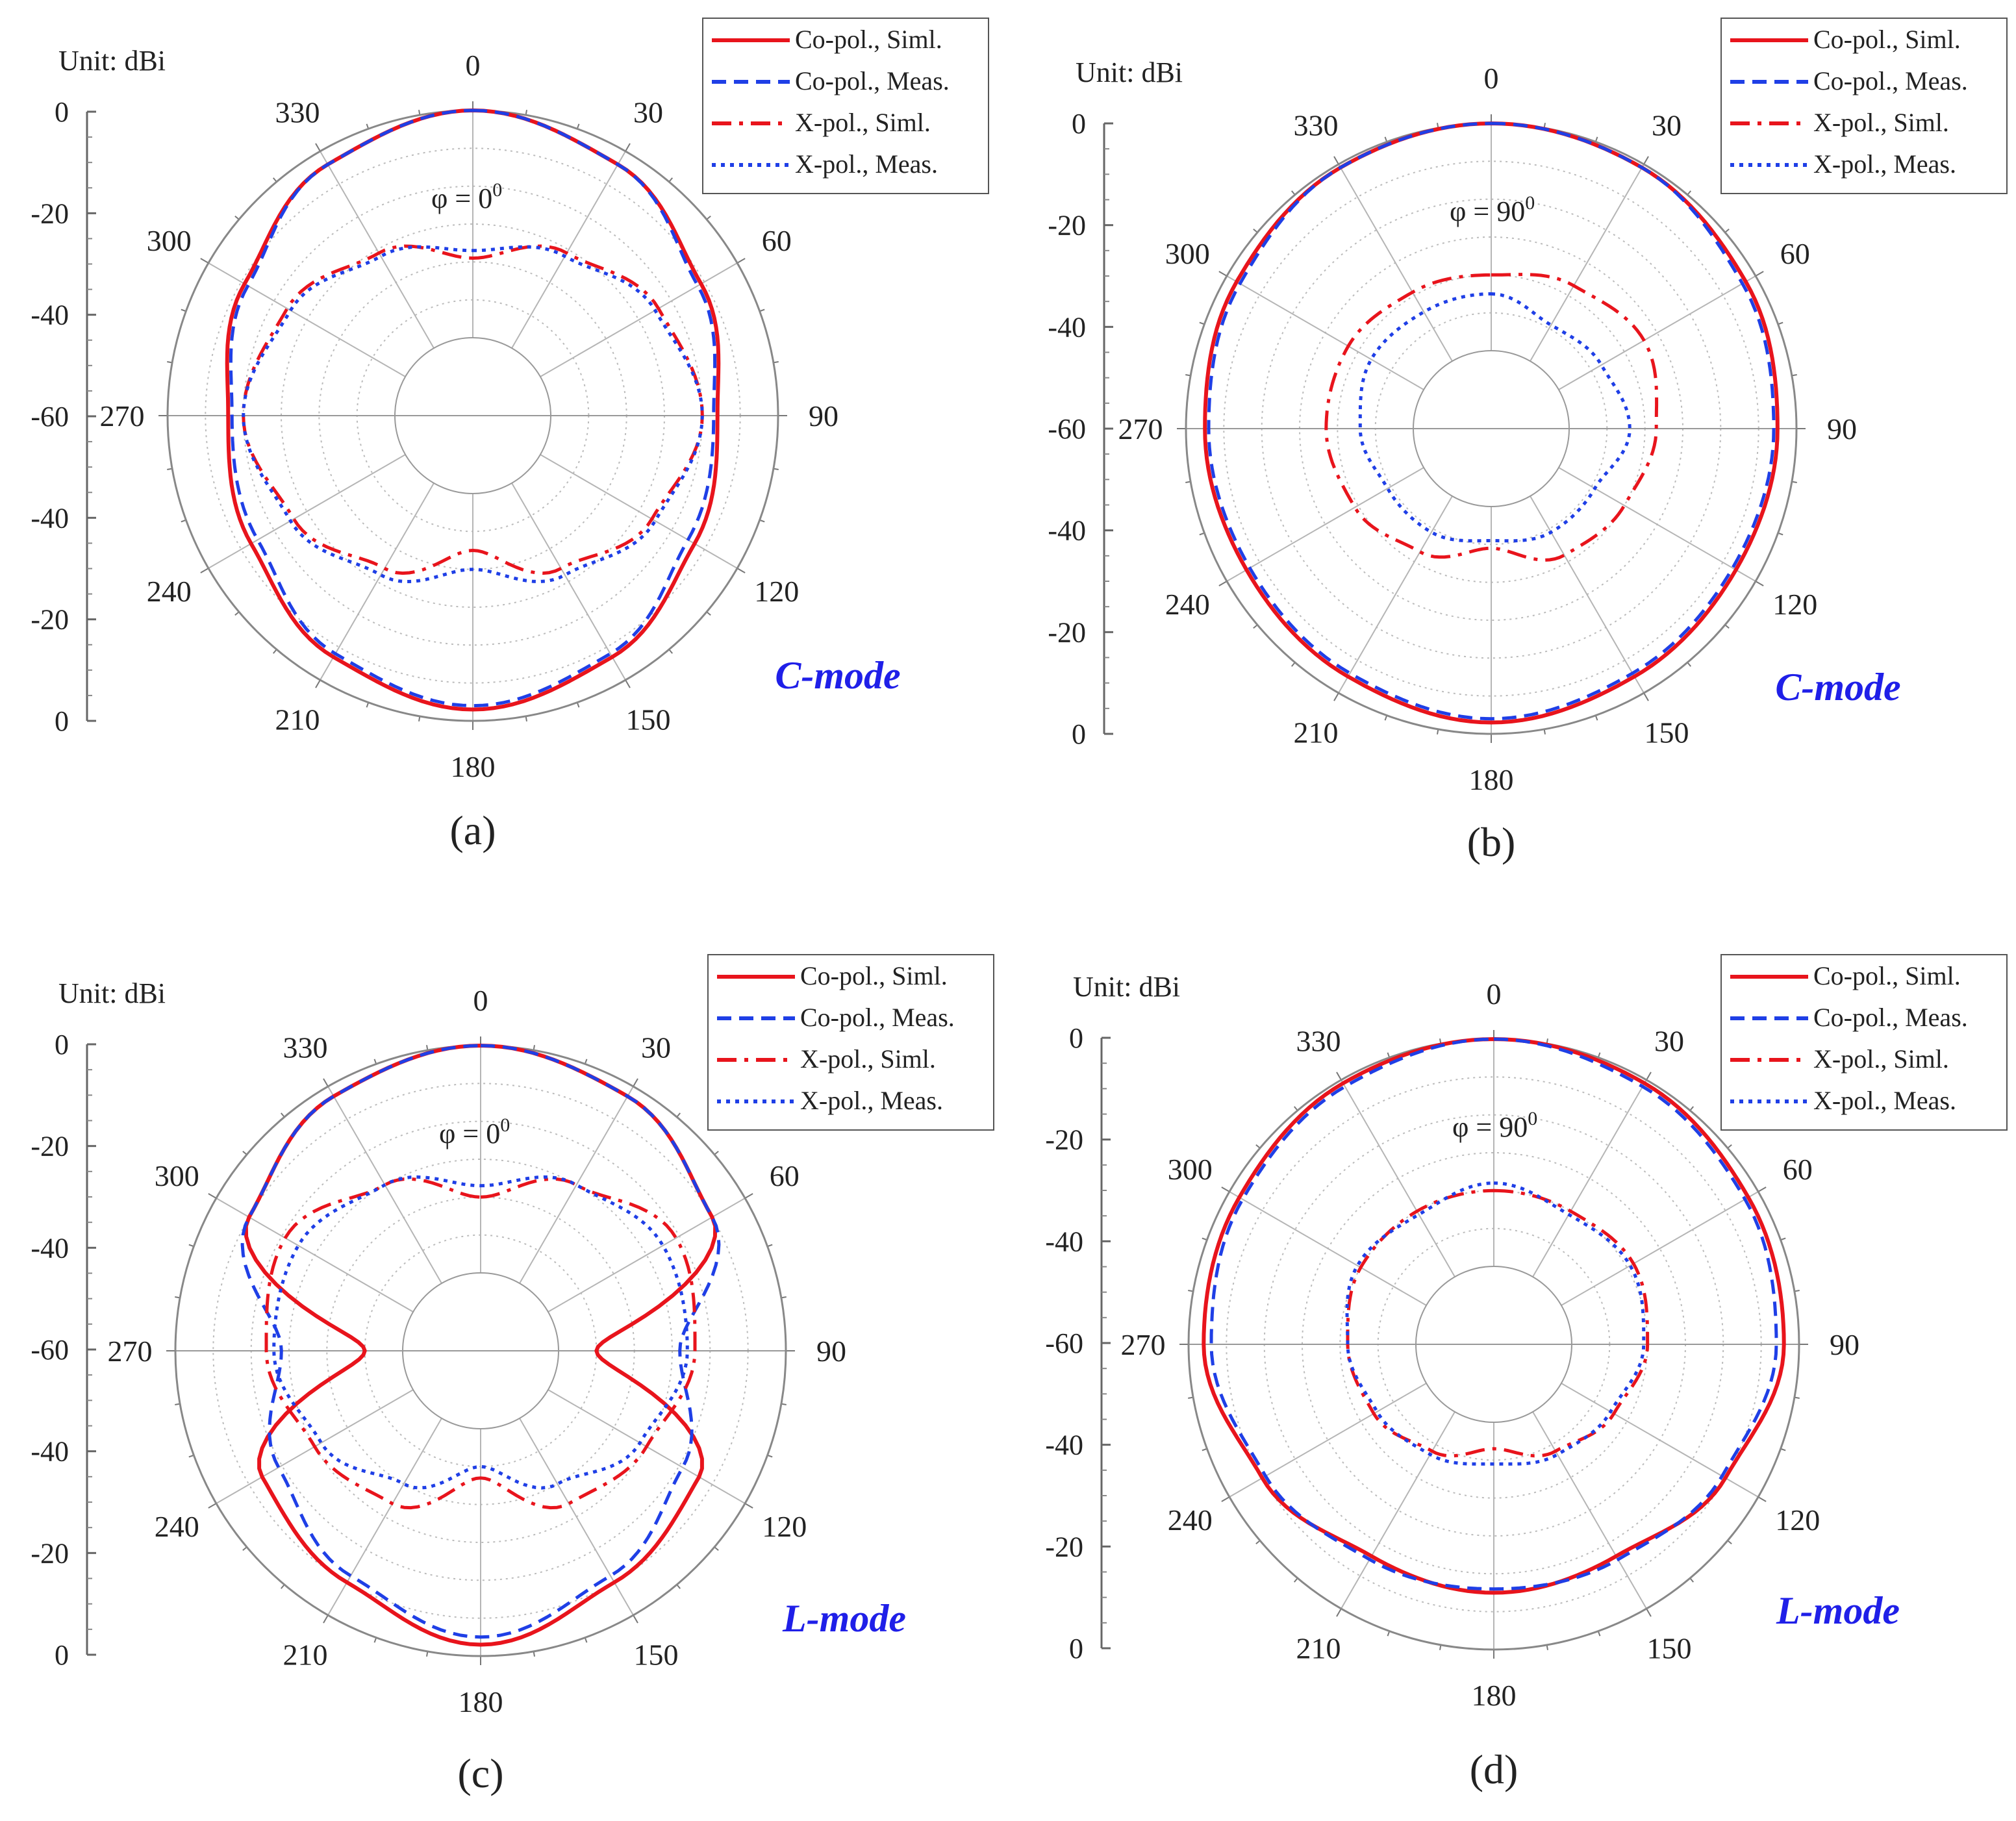  Describe the element at coordinates (474, 1131) in the screenshot. I see `phi-label: φ = 00` at that location.